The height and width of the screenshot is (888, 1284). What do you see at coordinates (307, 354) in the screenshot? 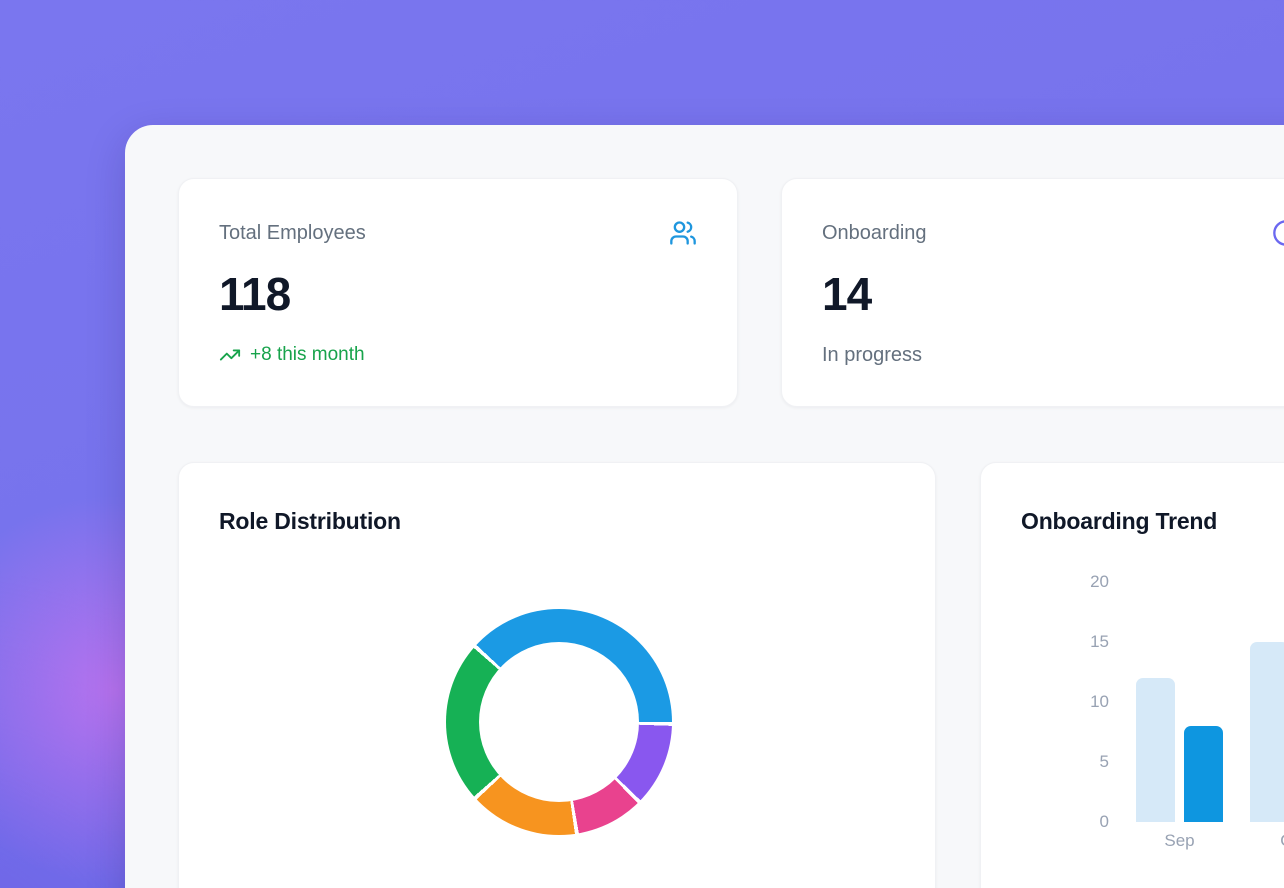
I see `stat-trend-text: +8 this month` at bounding box center [307, 354].